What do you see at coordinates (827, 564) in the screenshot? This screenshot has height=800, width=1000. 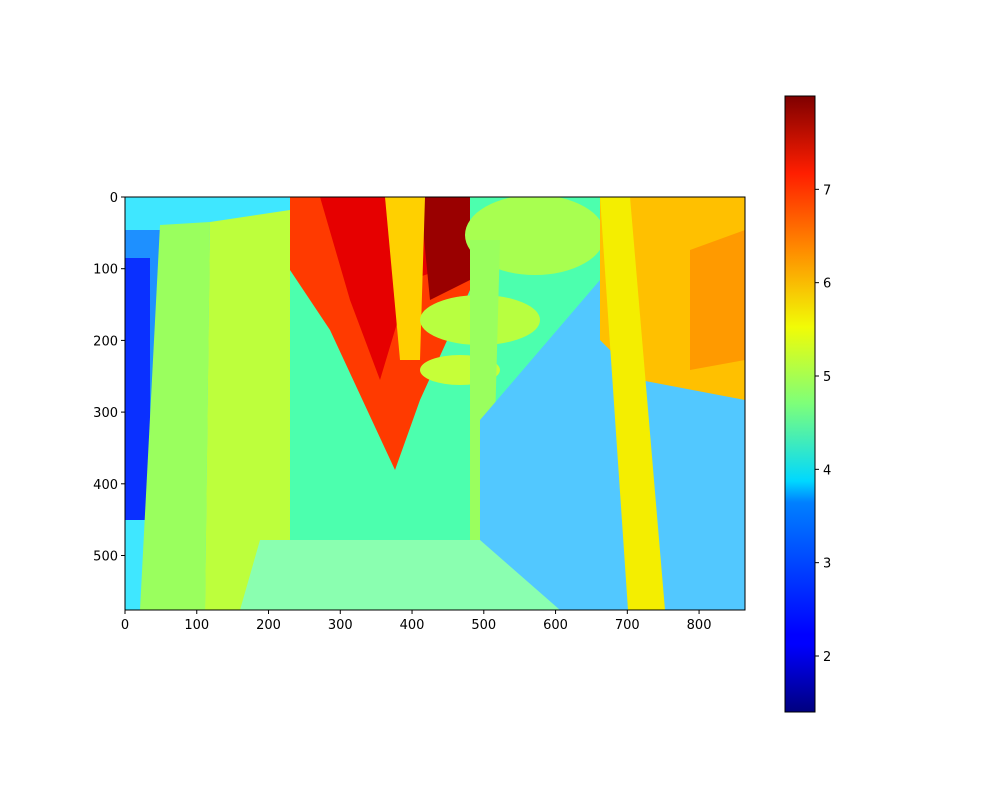 I see `colorbar-tick-label: 3` at bounding box center [827, 564].